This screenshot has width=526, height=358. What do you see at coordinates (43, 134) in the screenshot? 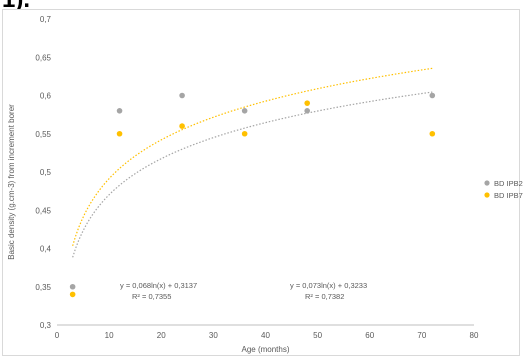
I see `y-tick-label: 0,55` at bounding box center [43, 134].